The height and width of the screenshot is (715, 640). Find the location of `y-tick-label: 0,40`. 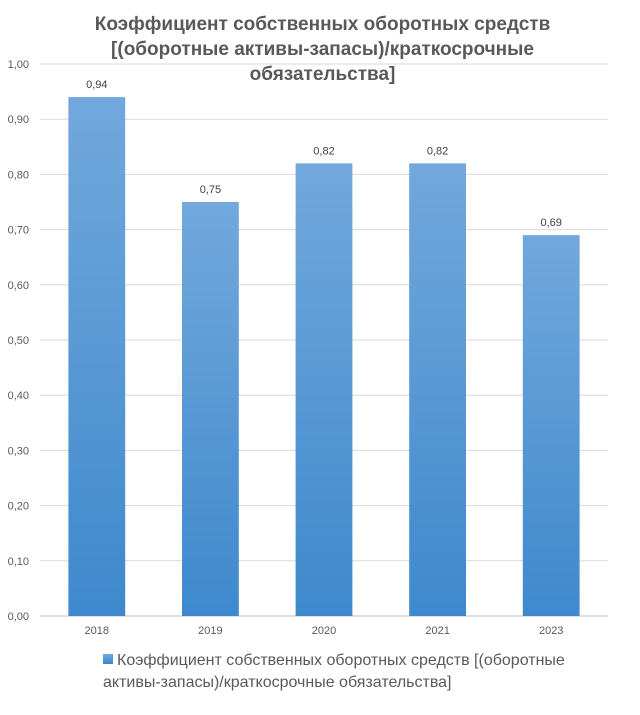

y-tick-label: 0,40 is located at coordinates (18, 396).